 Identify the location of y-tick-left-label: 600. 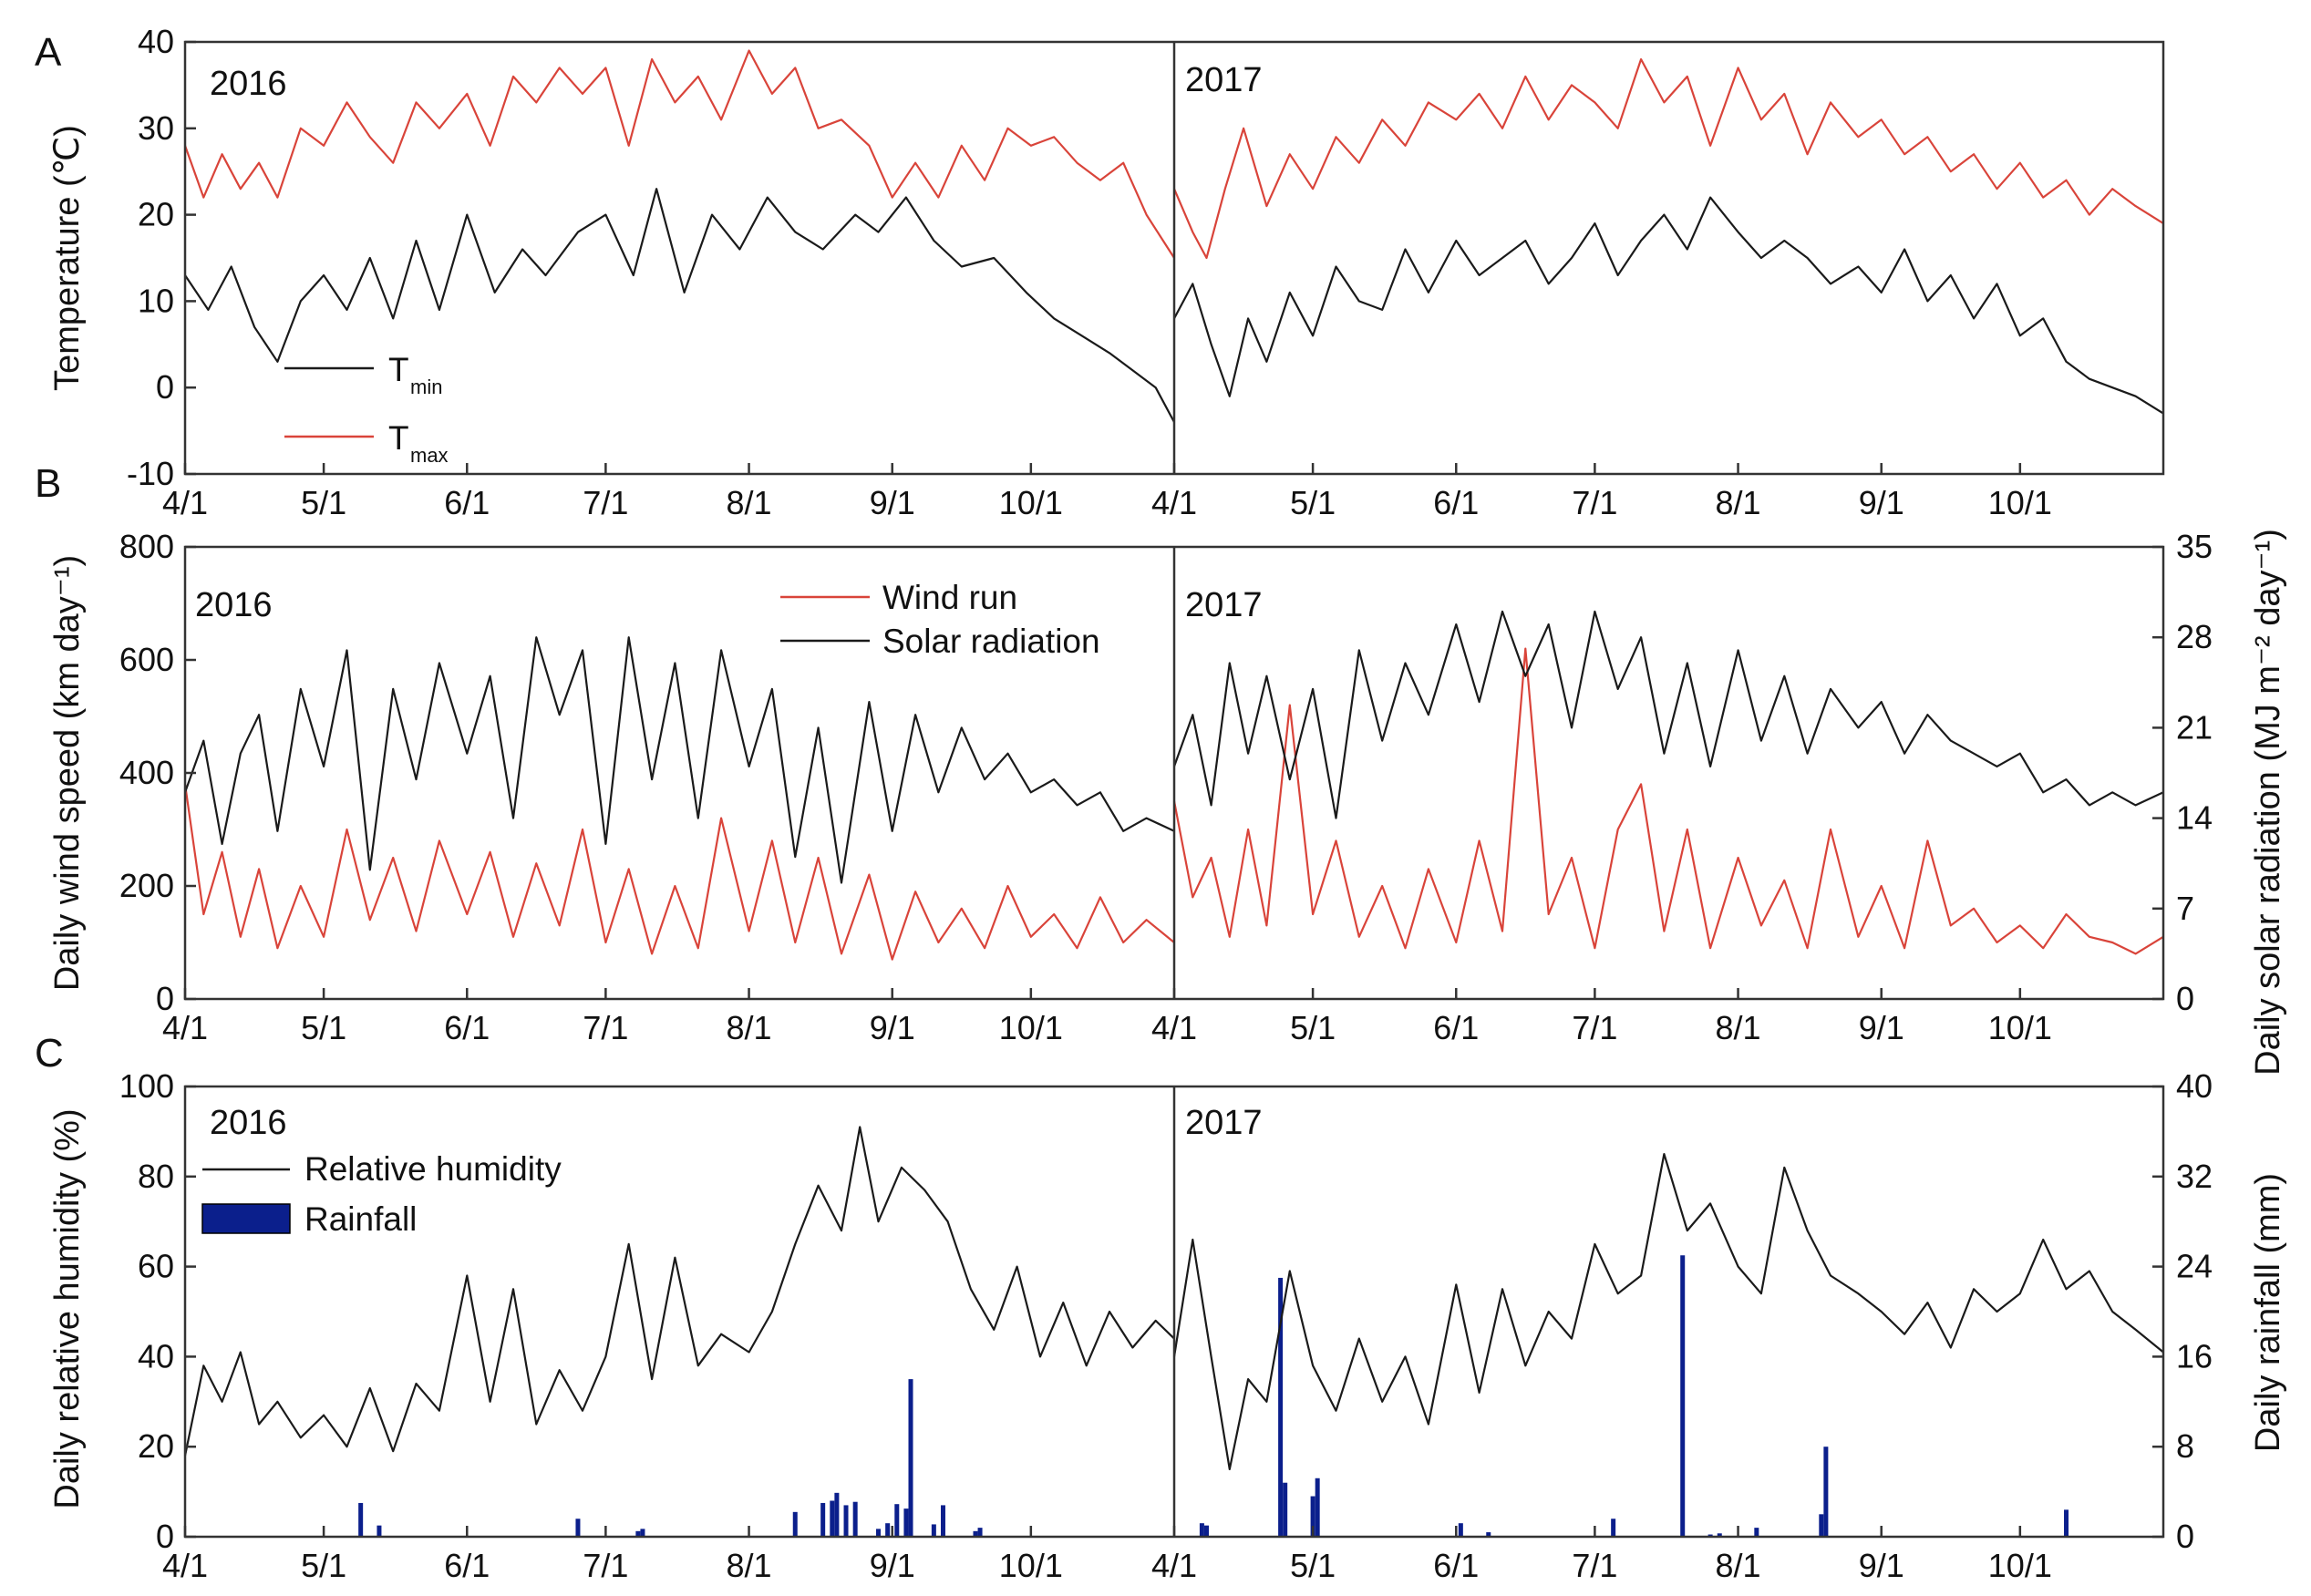
(146, 659).